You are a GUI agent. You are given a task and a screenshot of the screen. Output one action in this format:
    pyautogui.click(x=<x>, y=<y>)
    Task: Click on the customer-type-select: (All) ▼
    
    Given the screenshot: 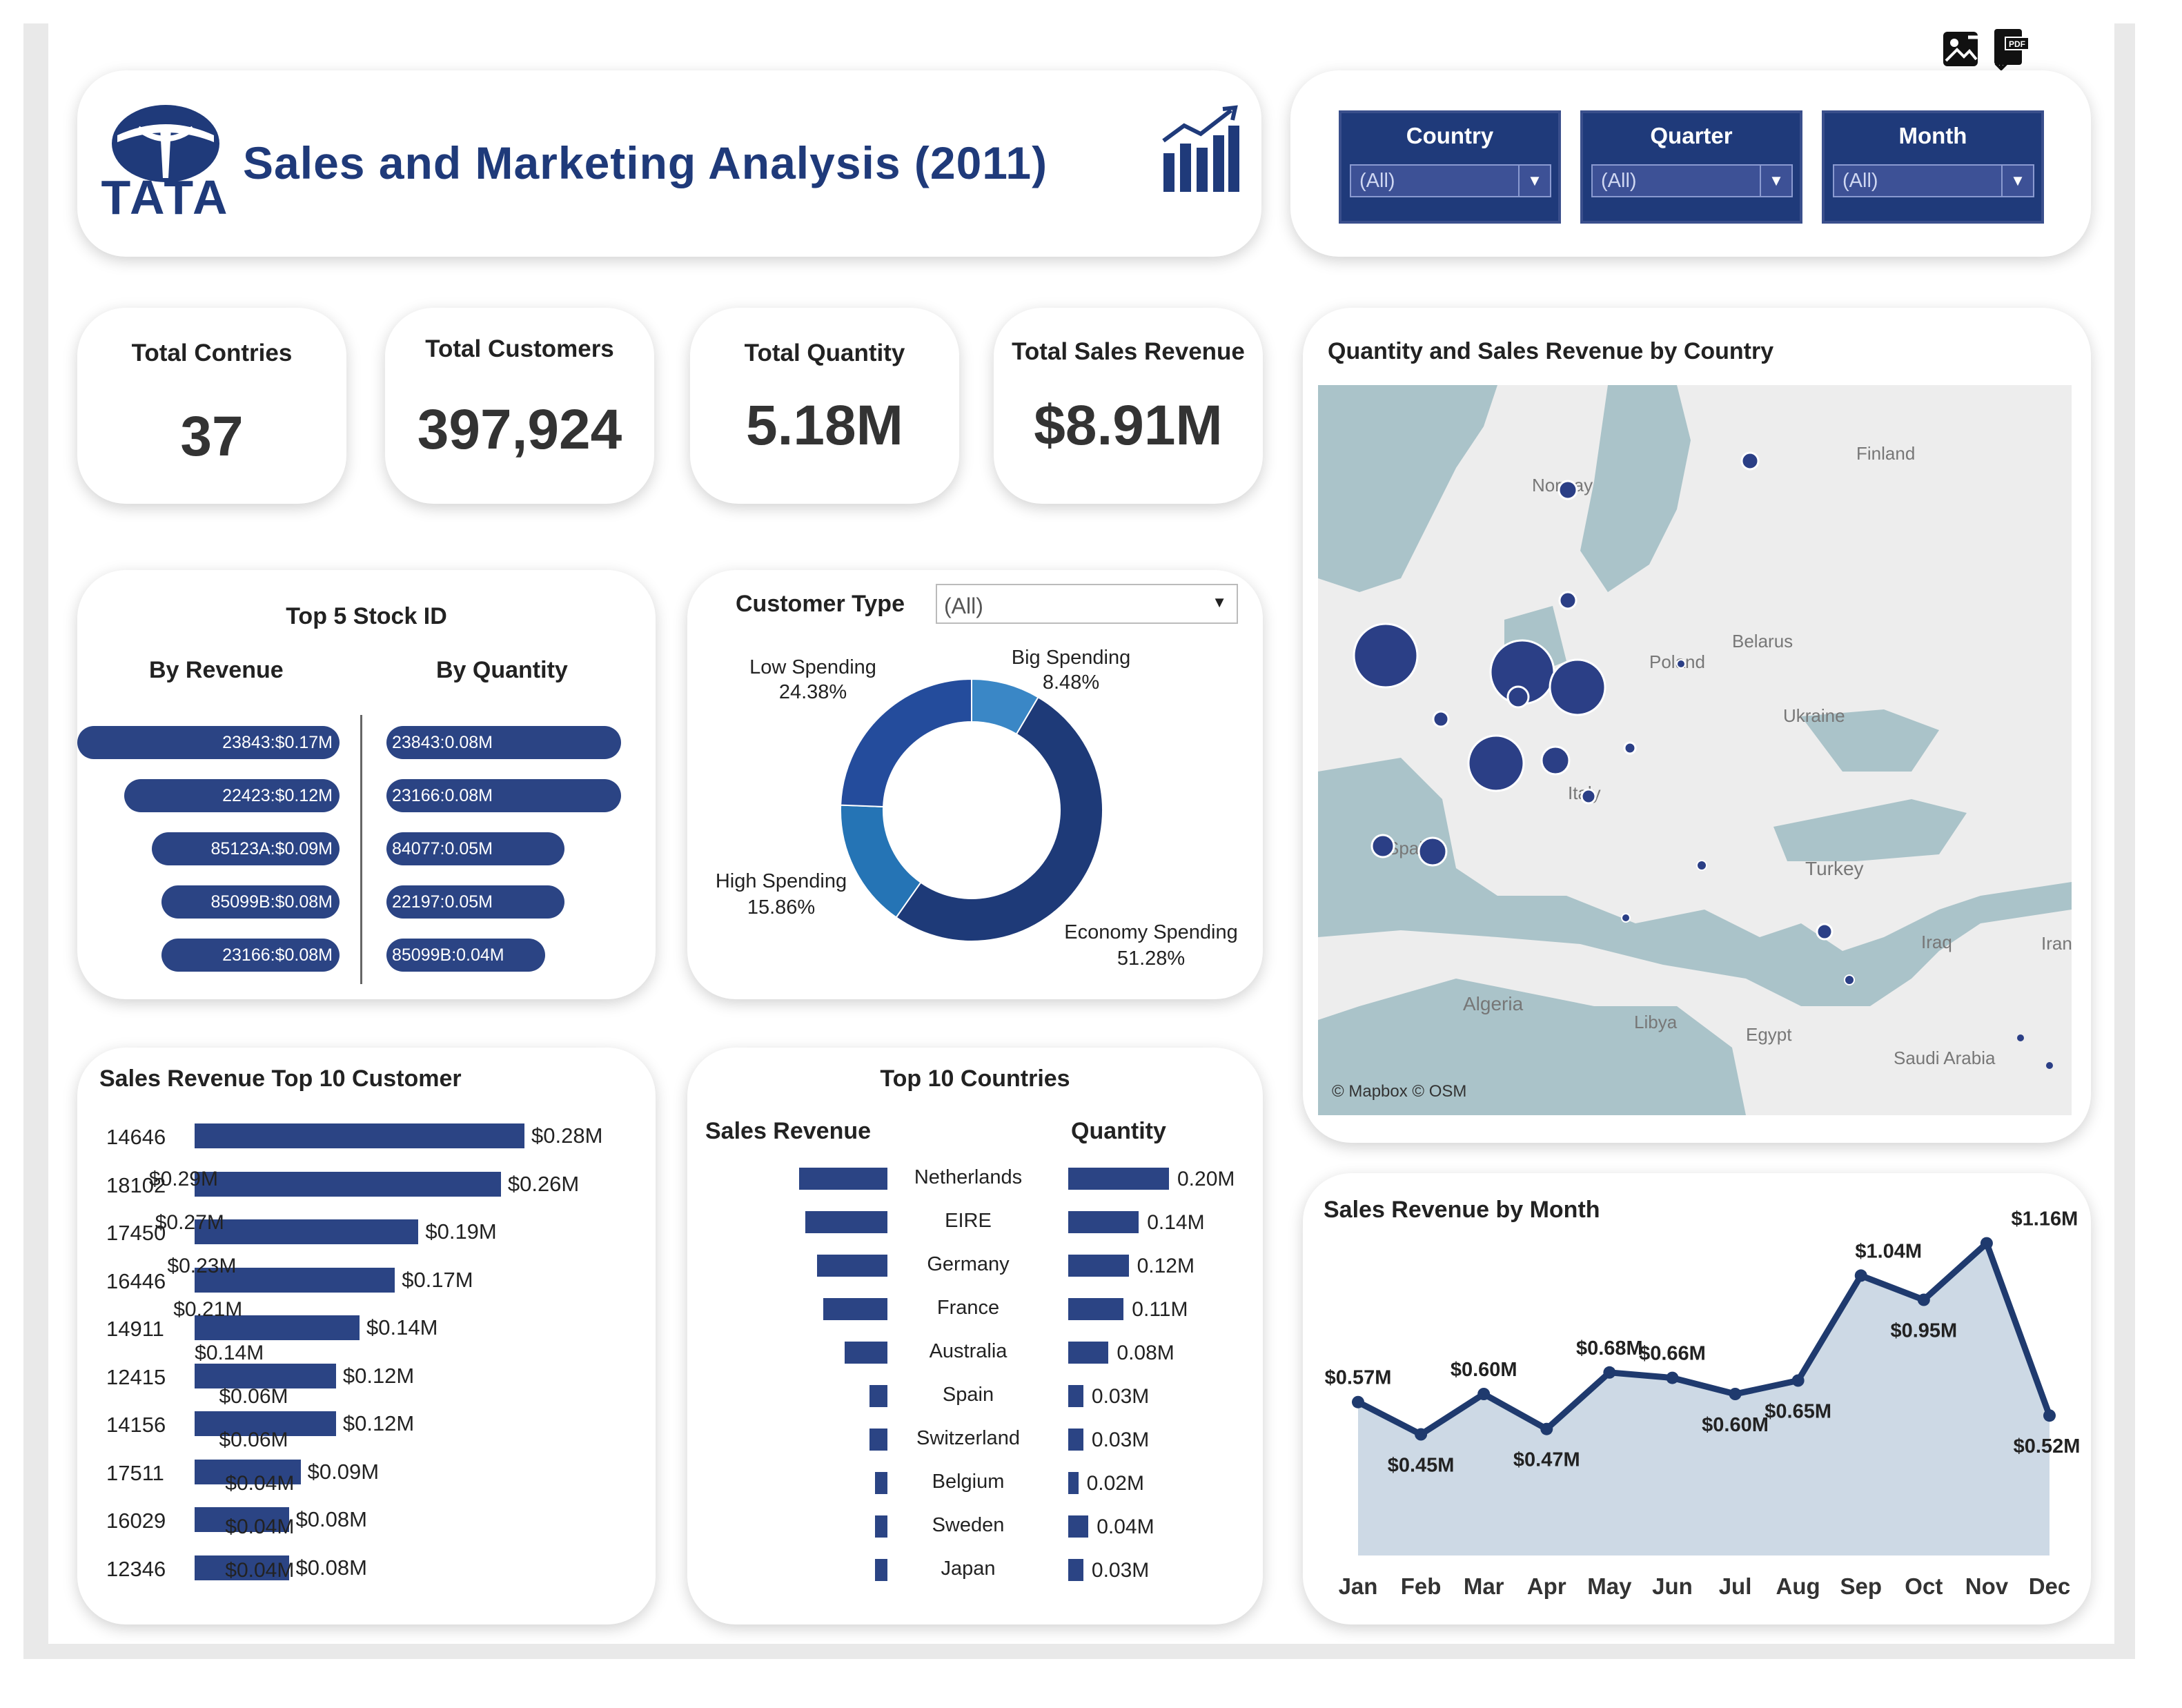 What is the action you would take?
    pyautogui.click(x=1087, y=604)
    